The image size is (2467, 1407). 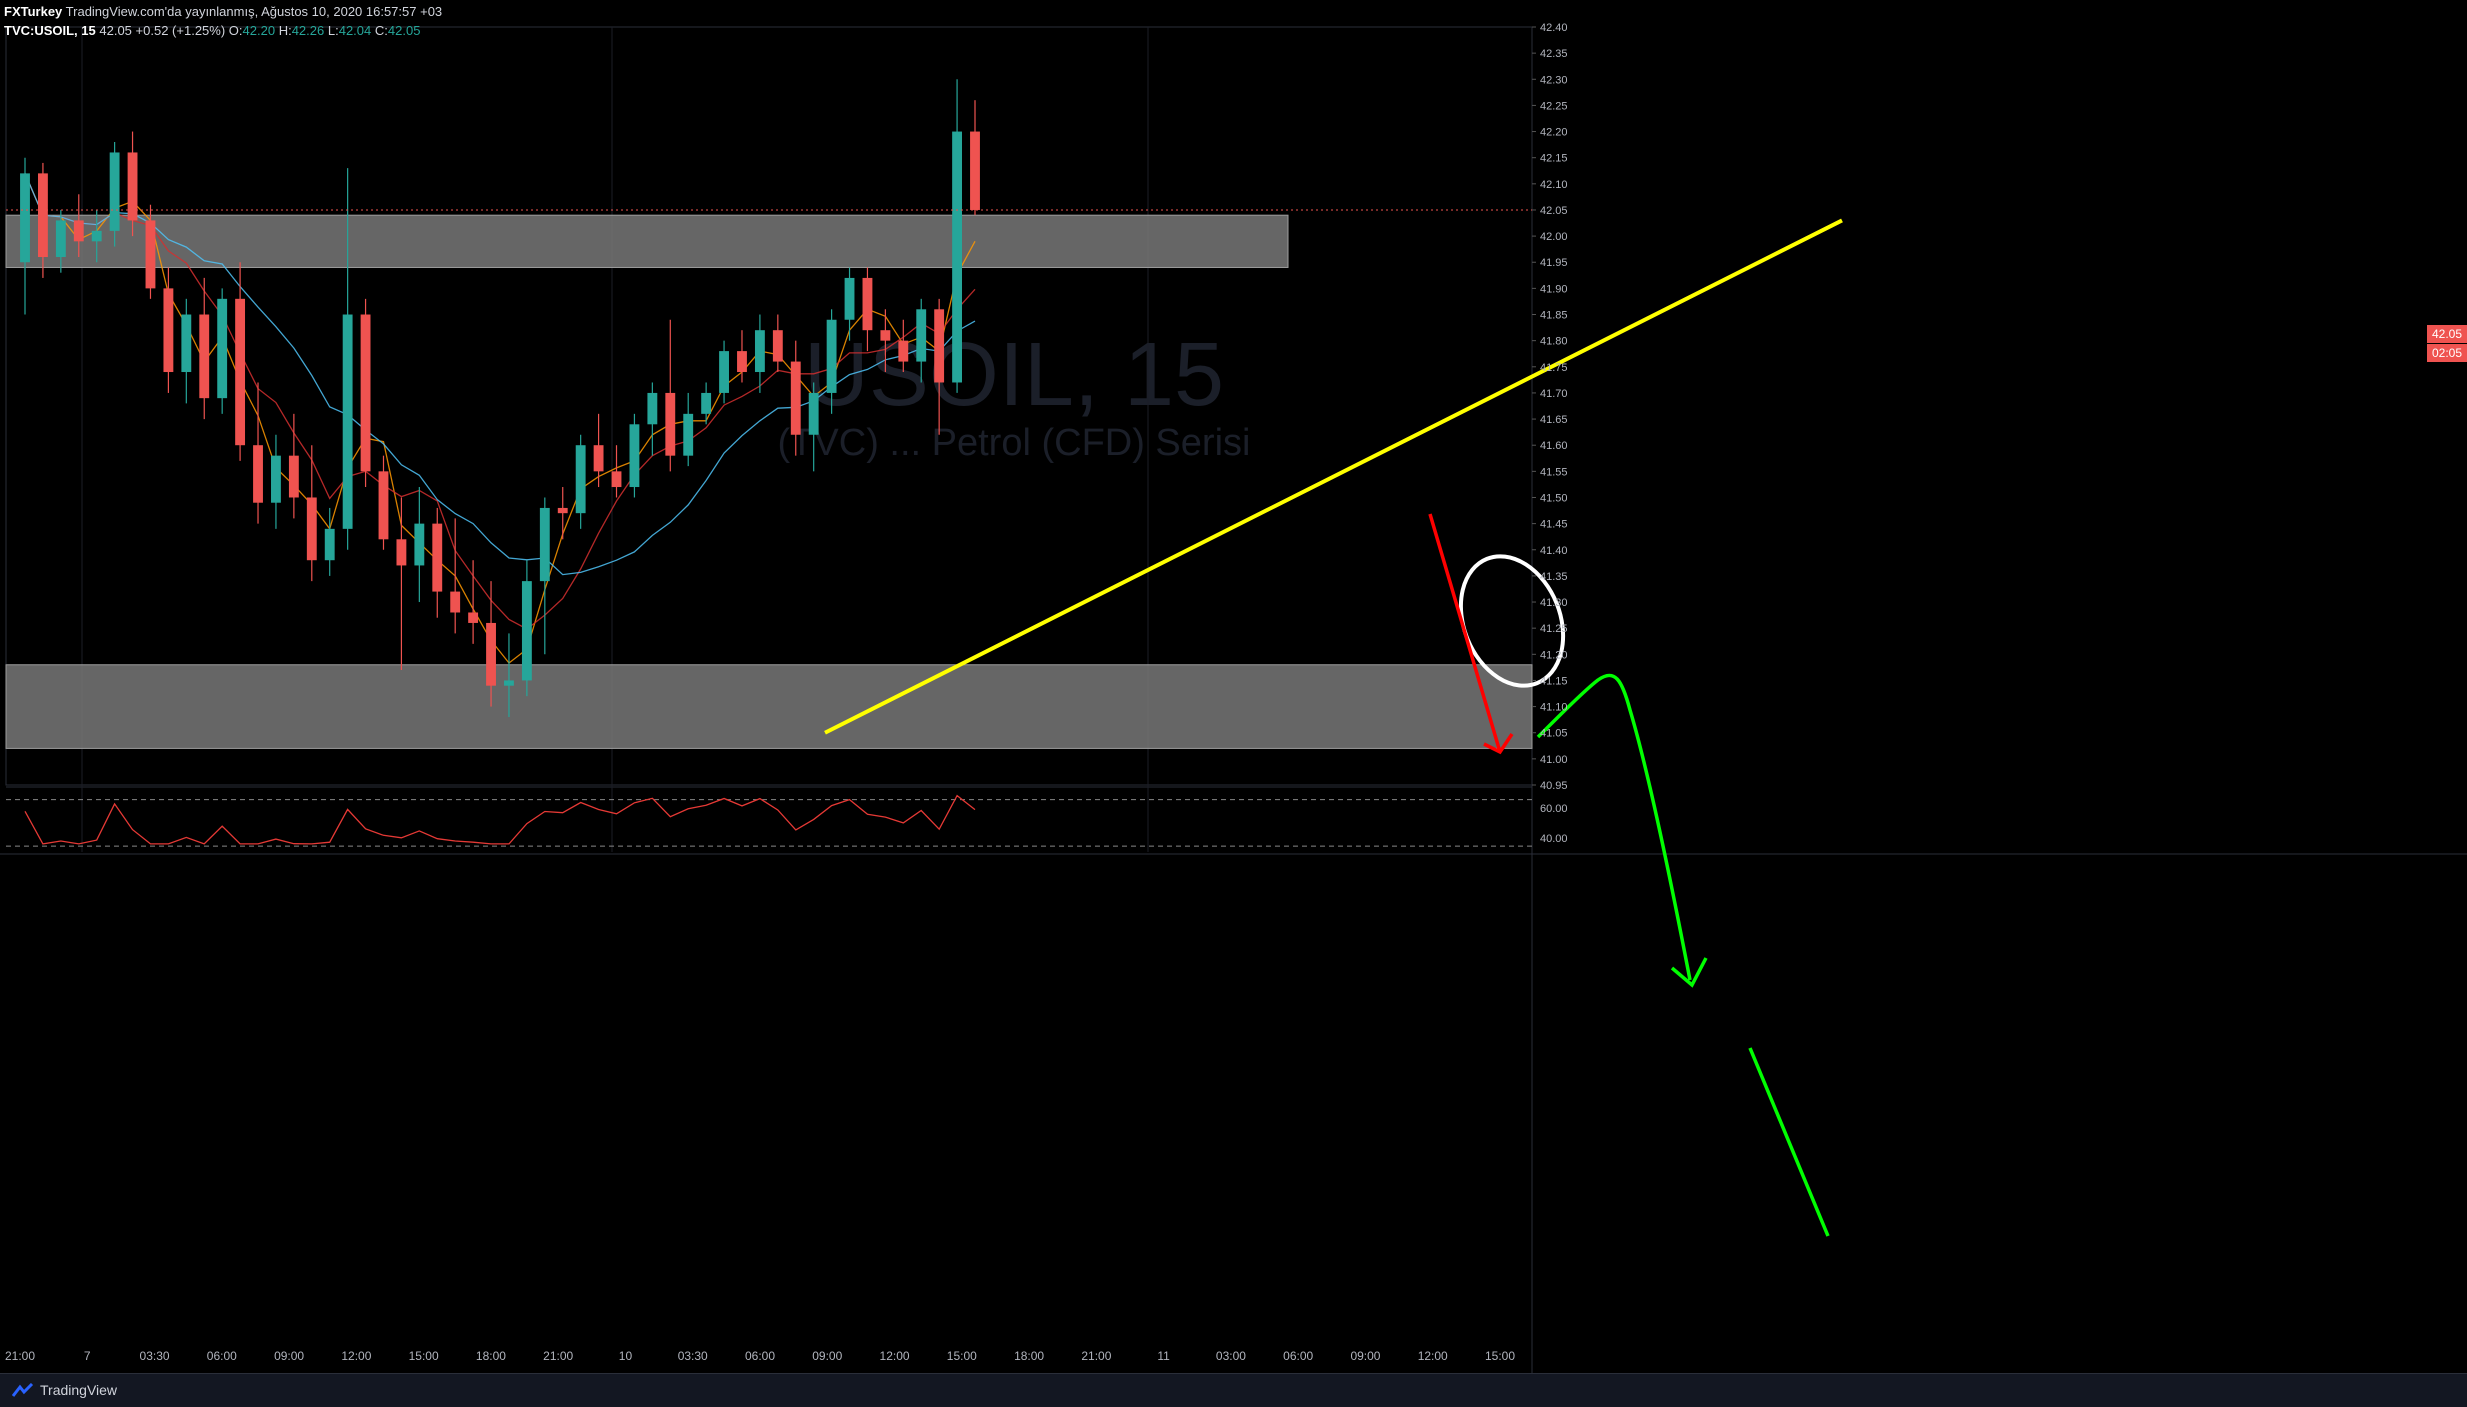 What do you see at coordinates (1554, 263) in the screenshot?
I see `price-tick-label: 41.95` at bounding box center [1554, 263].